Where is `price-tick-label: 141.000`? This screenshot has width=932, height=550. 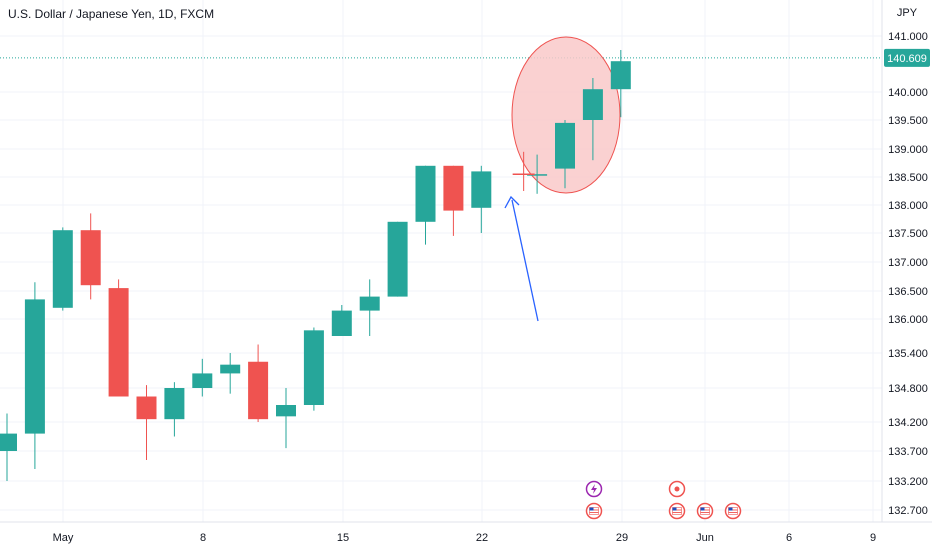
price-tick-label: 141.000 is located at coordinates (908, 37).